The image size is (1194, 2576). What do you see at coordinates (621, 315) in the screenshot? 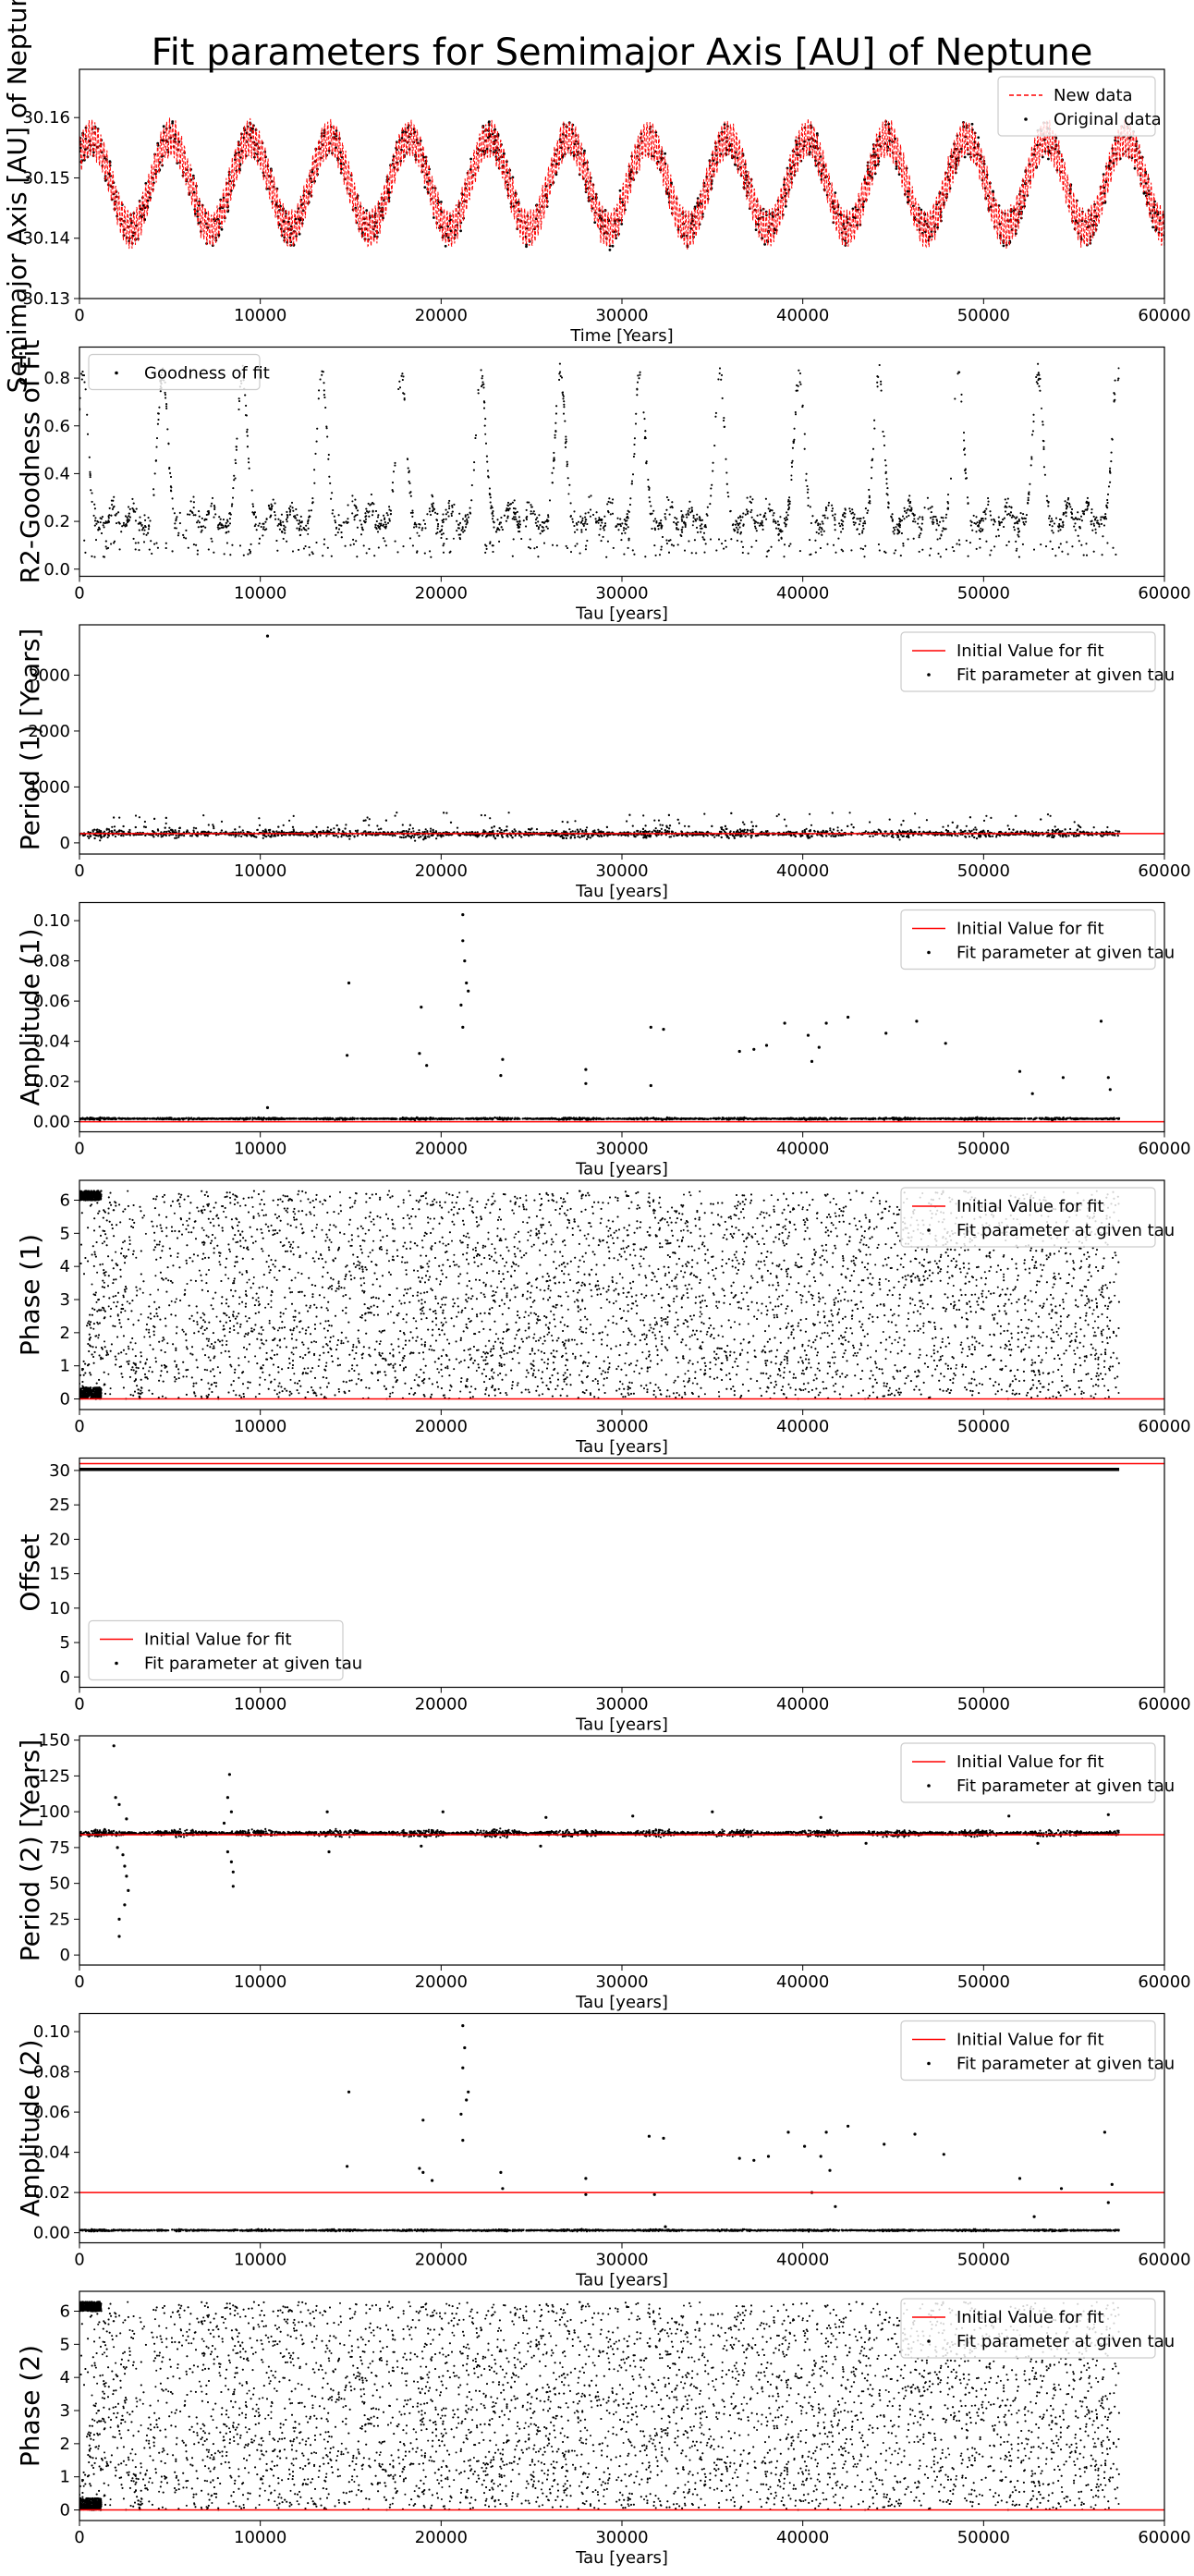
I see `x-tick-label: 30000` at bounding box center [621, 315].